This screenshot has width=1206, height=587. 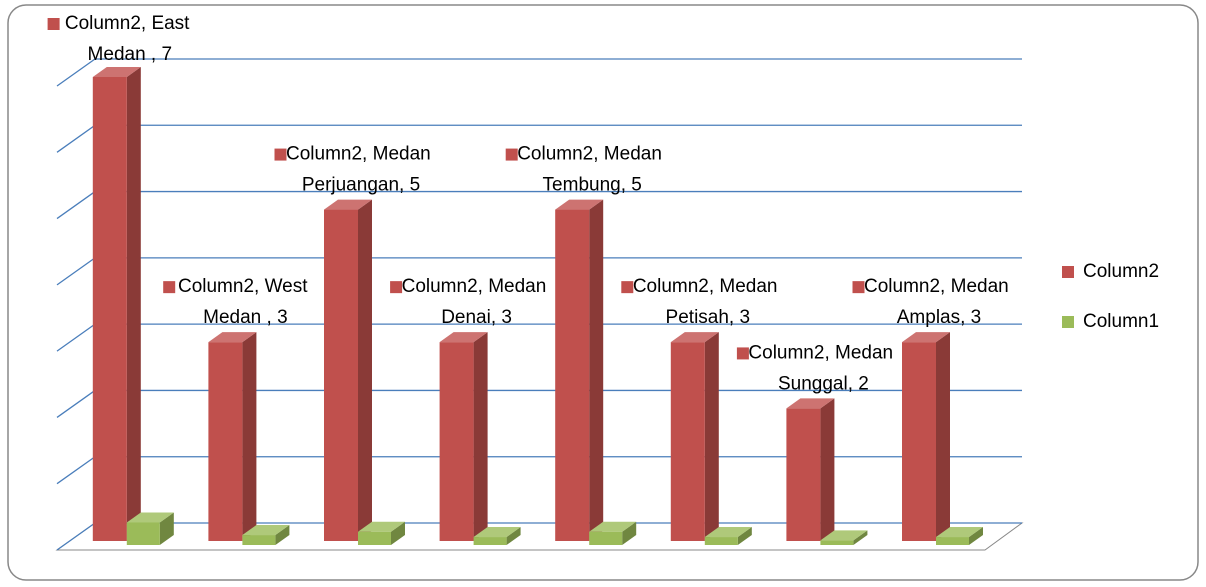 What do you see at coordinates (708, 317) in the screenshot?
I see `data-label-line: Petisah, 3` at bounding box center [708, 317].